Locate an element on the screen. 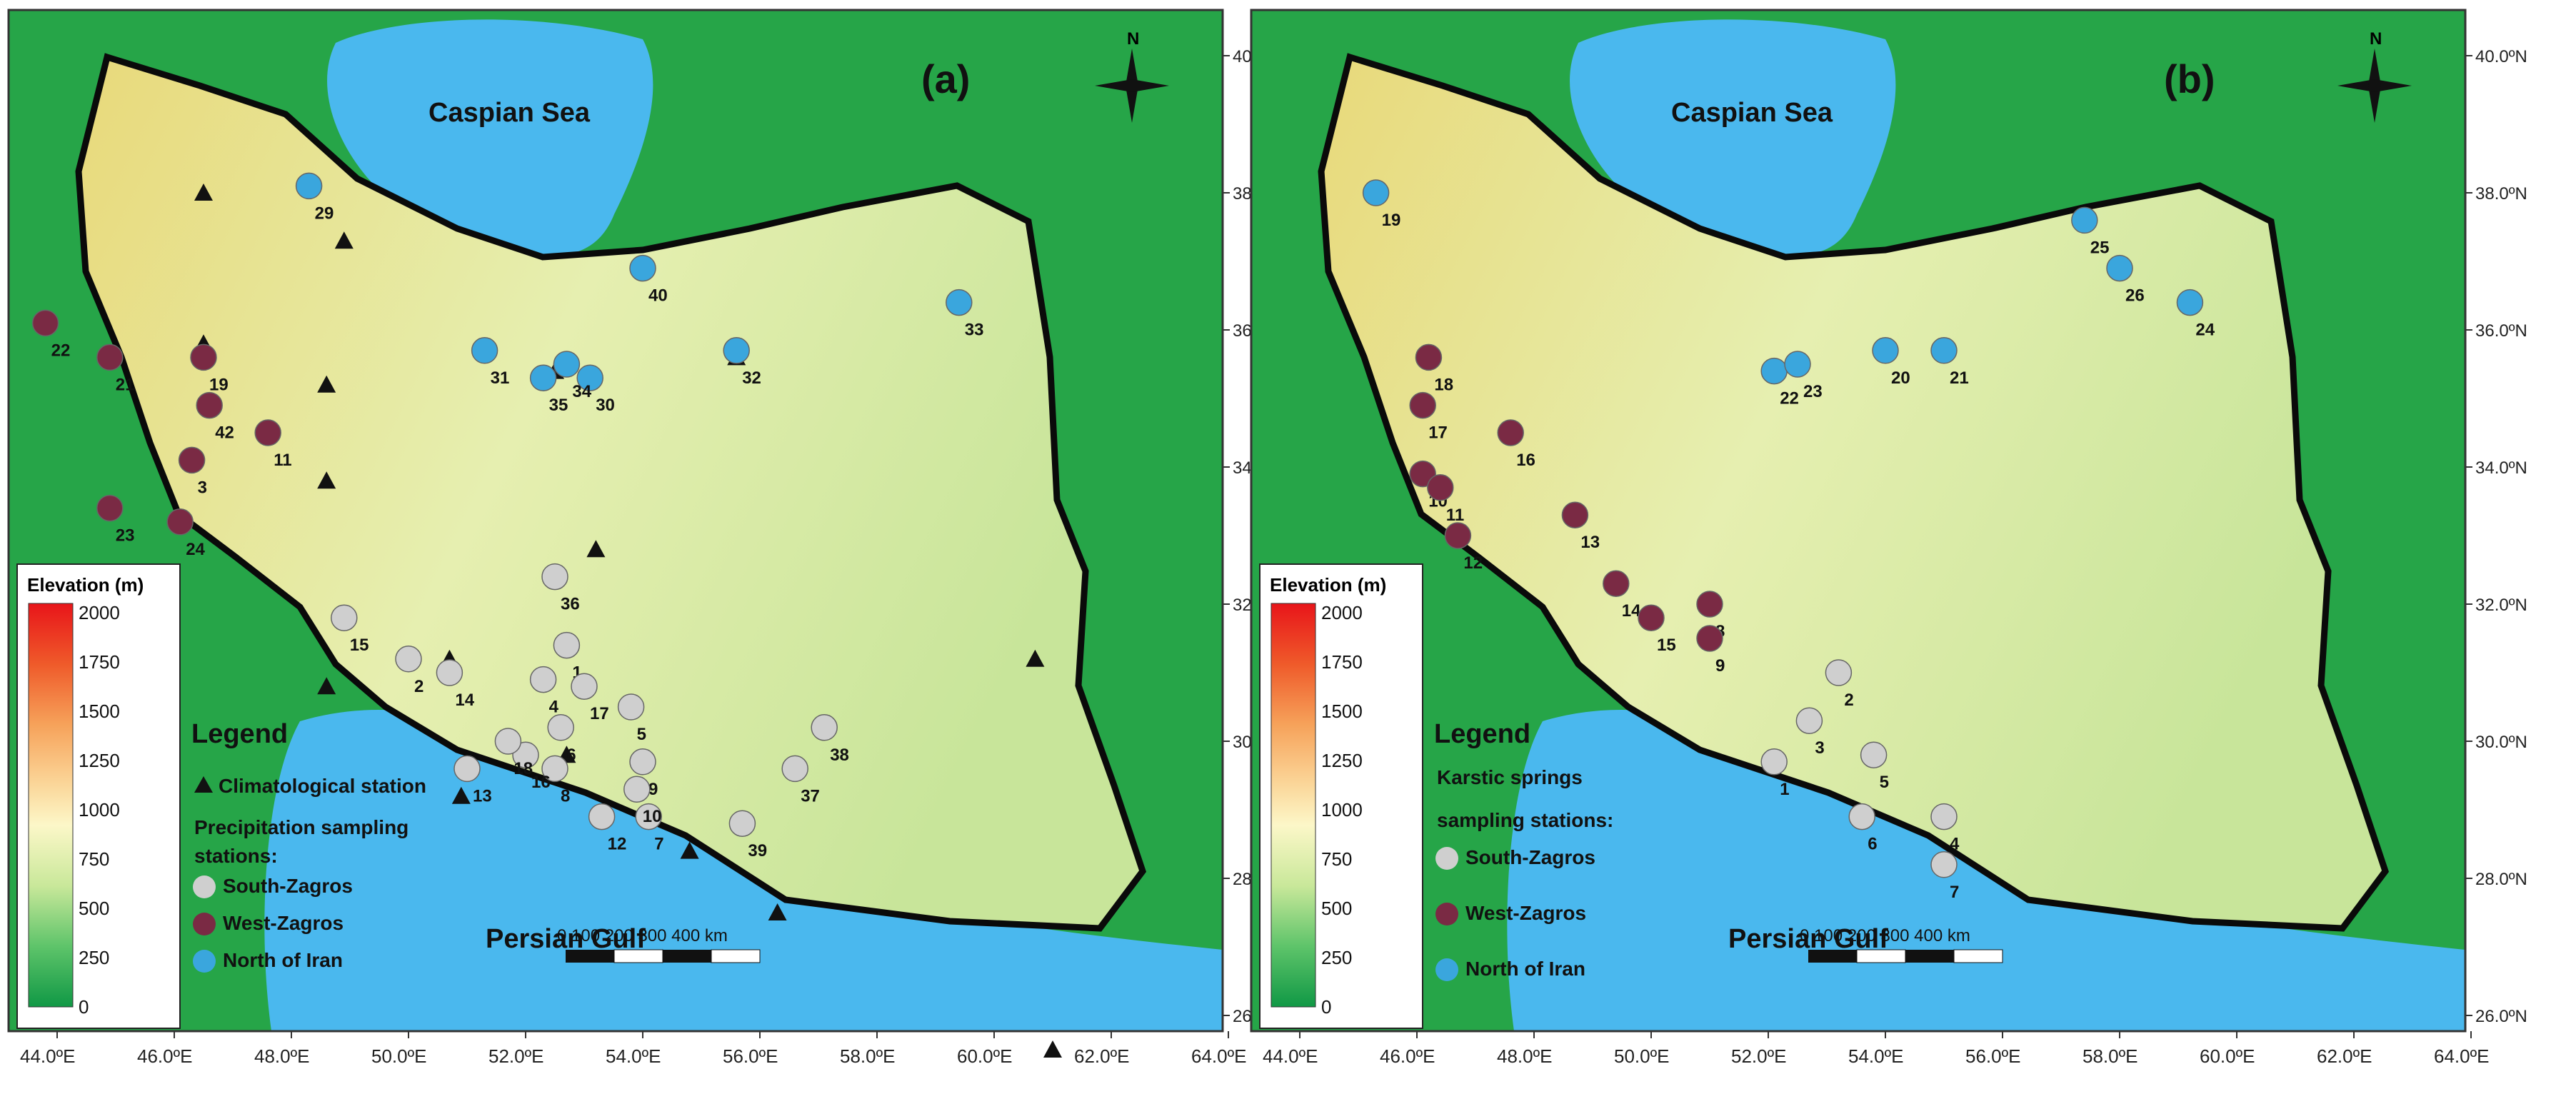  station-label: 4 is located at coordinates (554, 707).